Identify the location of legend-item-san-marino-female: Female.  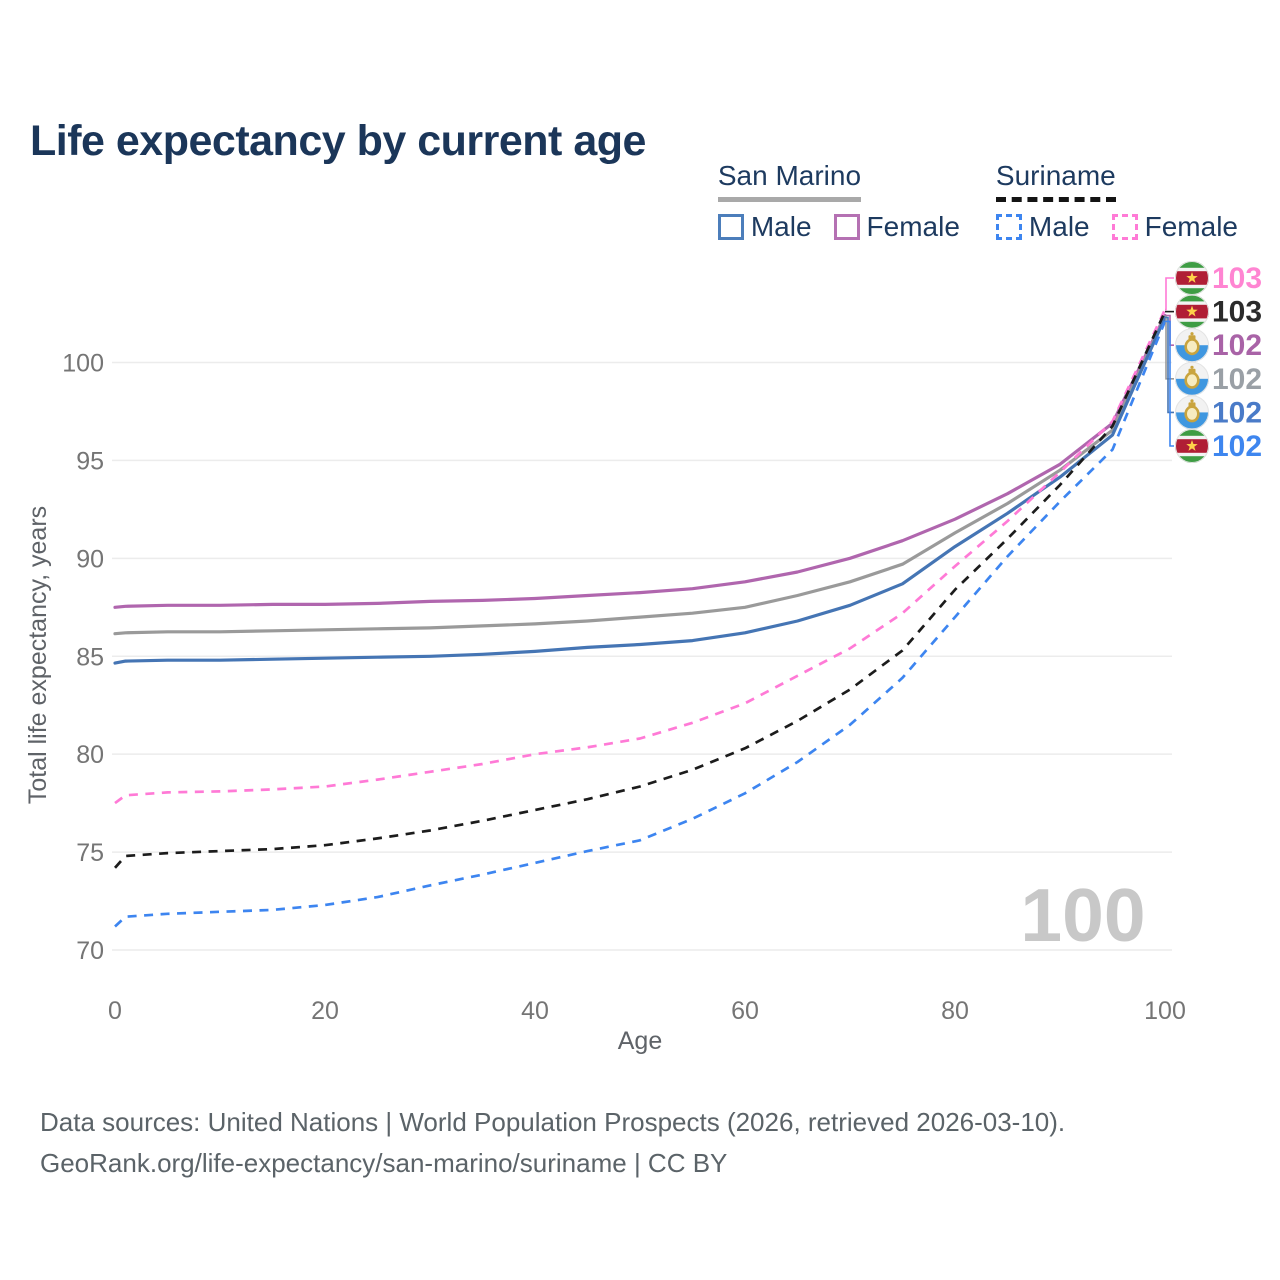
(896, 227).